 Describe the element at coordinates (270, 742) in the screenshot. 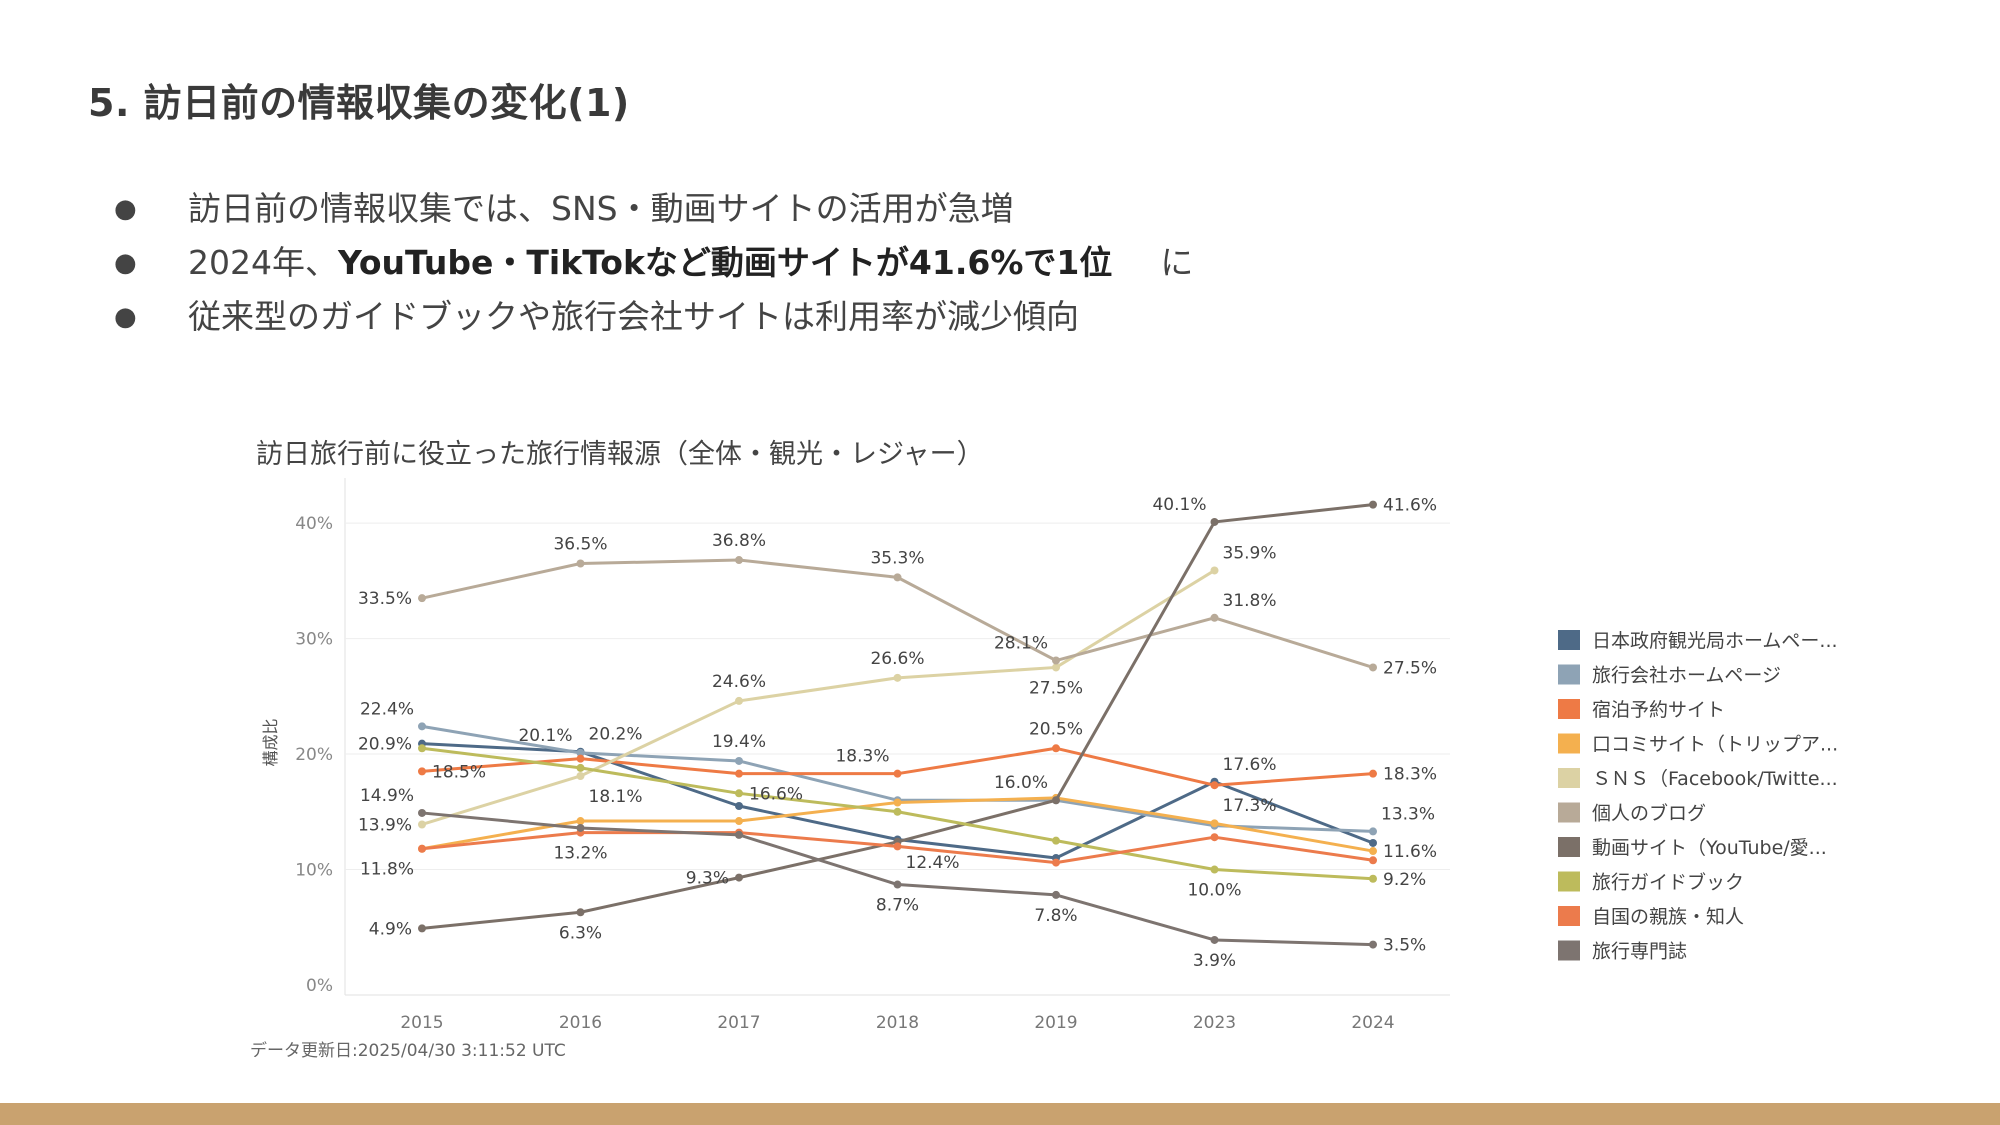

I see `y-axis-label: 構成比` at that location.